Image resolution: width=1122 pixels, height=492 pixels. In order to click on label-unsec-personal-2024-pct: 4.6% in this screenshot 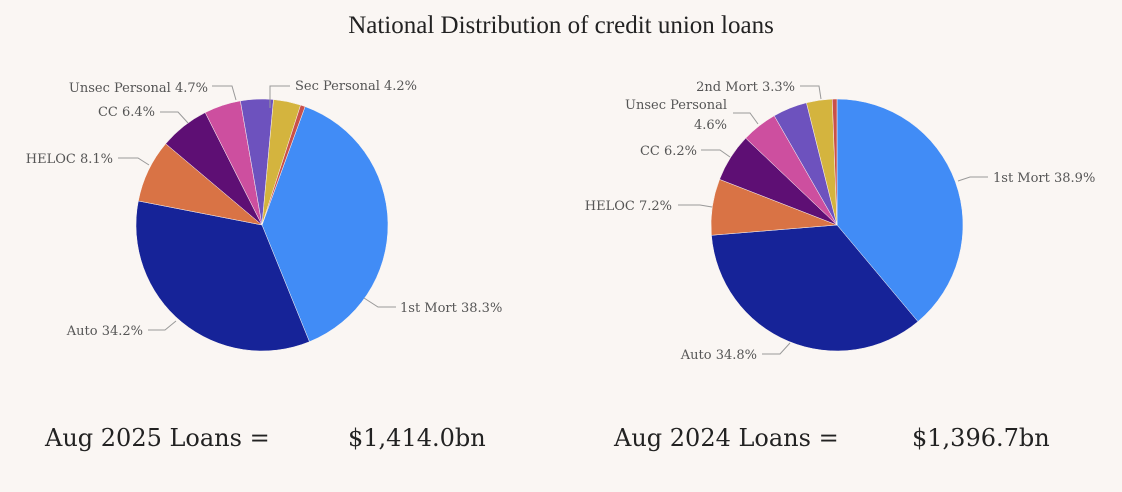, I will do `click(710, 125)`.